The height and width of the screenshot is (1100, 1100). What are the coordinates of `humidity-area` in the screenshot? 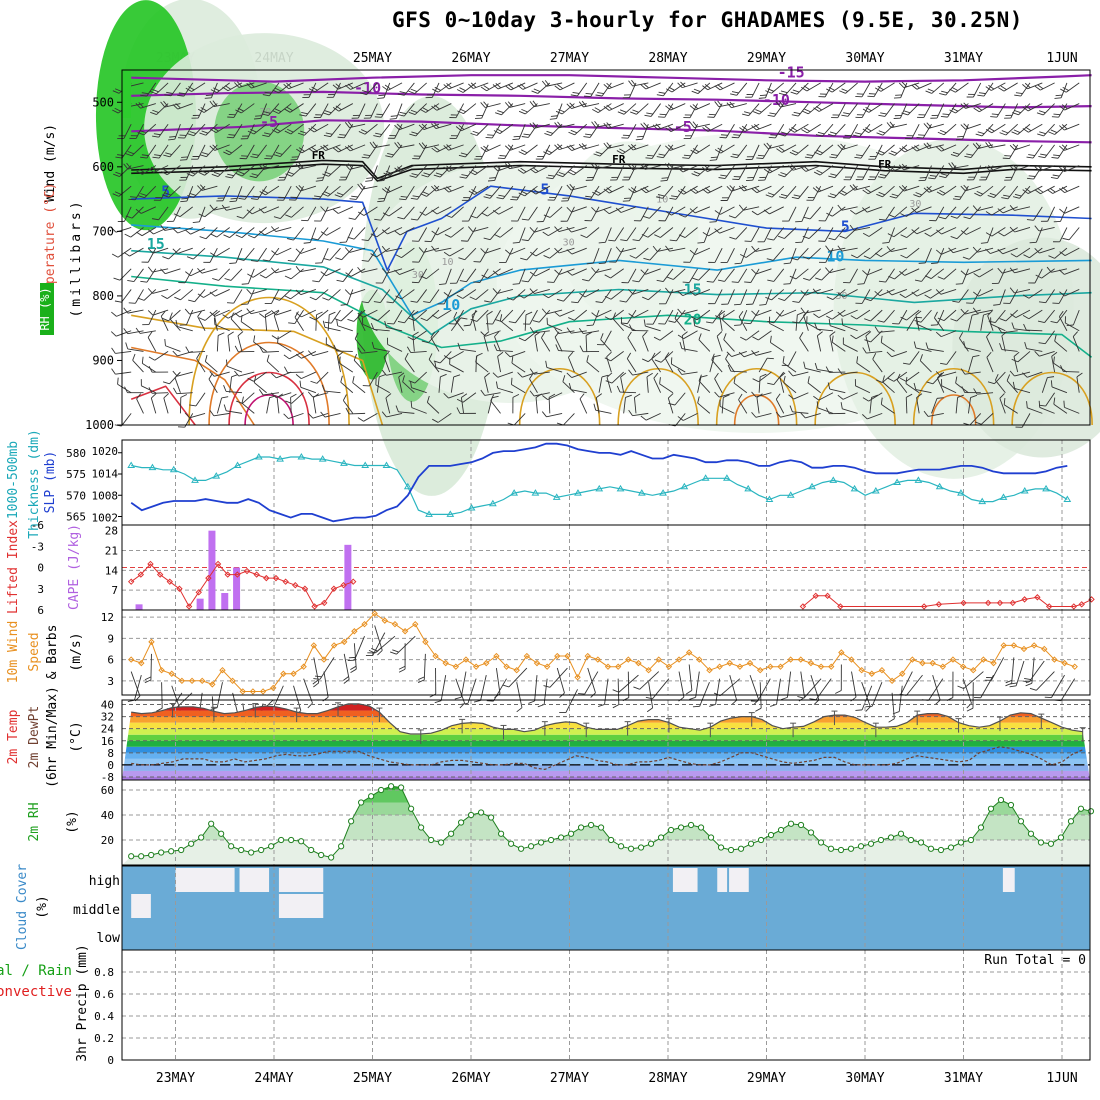 It's located at (628, 231).